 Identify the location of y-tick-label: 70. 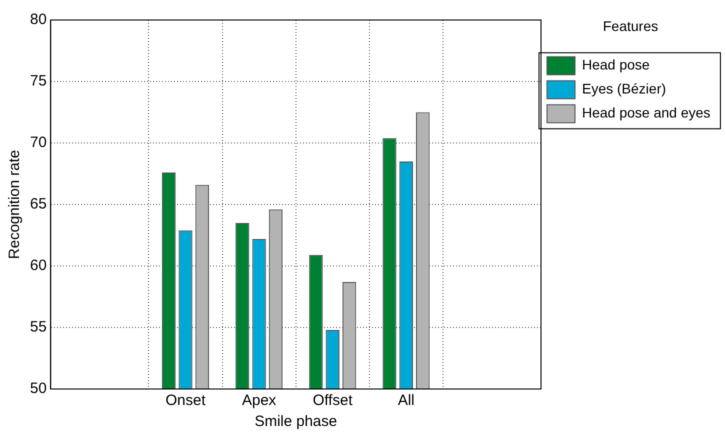
(38, 143).